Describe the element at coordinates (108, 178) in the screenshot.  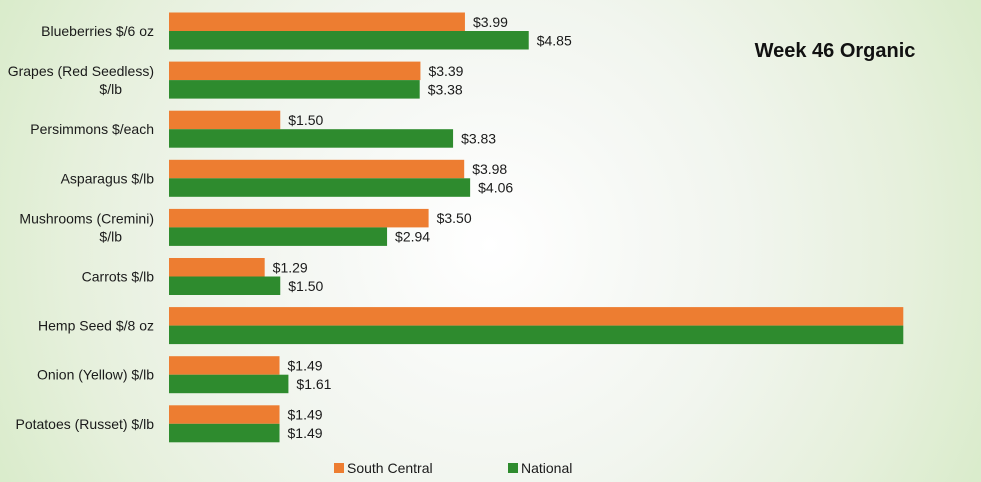
I see `category-label: Asparagus $/lb` at that location.